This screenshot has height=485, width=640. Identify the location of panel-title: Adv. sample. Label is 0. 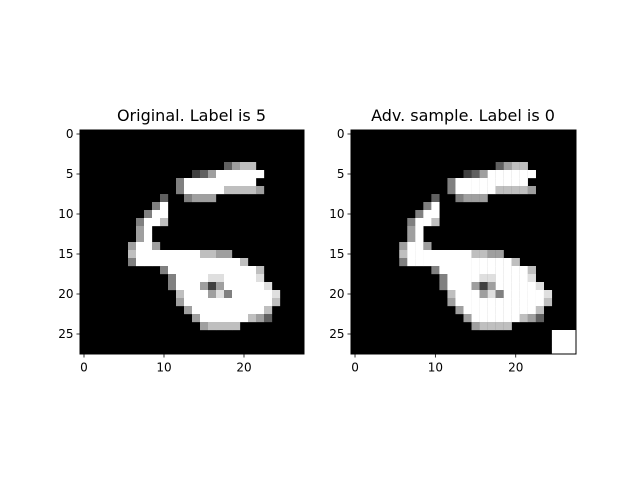
(463, 115).